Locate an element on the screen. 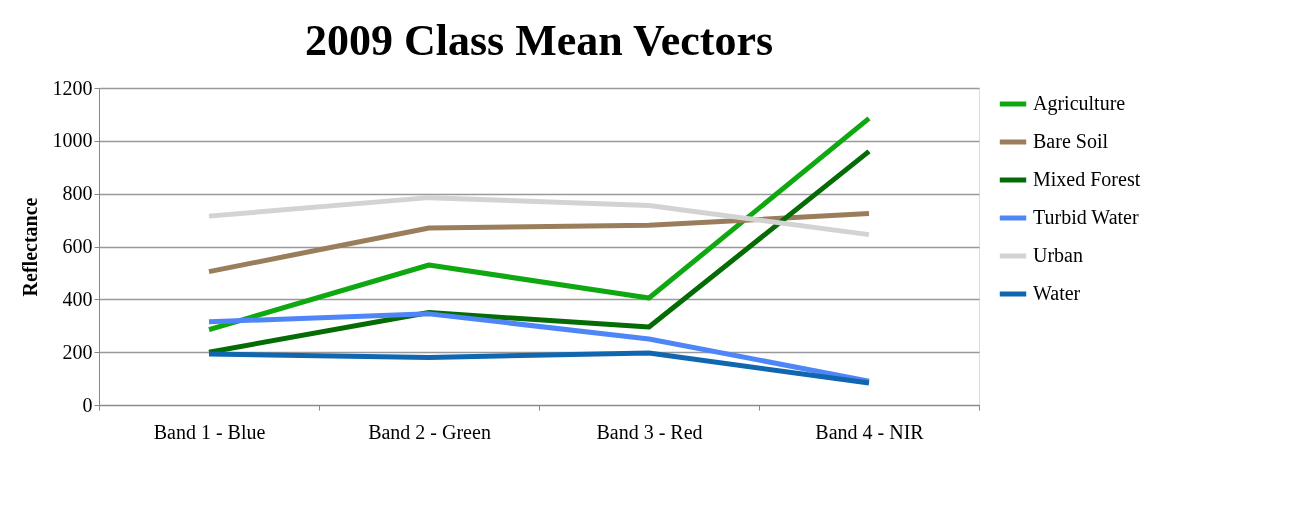 The height and width of the screenshot is (517, 1299). legend-label: Agriculture is located at coordinates (1079, 103).